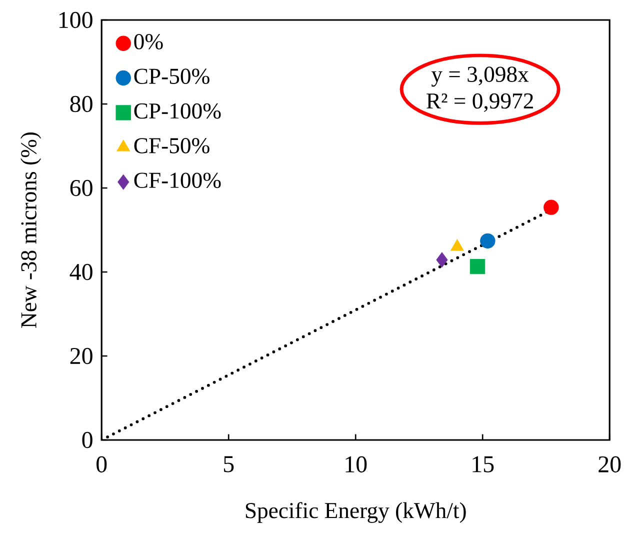 The height and width of the screenshot is (550, 625). What do you see at coordinates (172, 76) in the screenshot?
I see `legend-label: CP-50%` at bounding box center [172, 76].